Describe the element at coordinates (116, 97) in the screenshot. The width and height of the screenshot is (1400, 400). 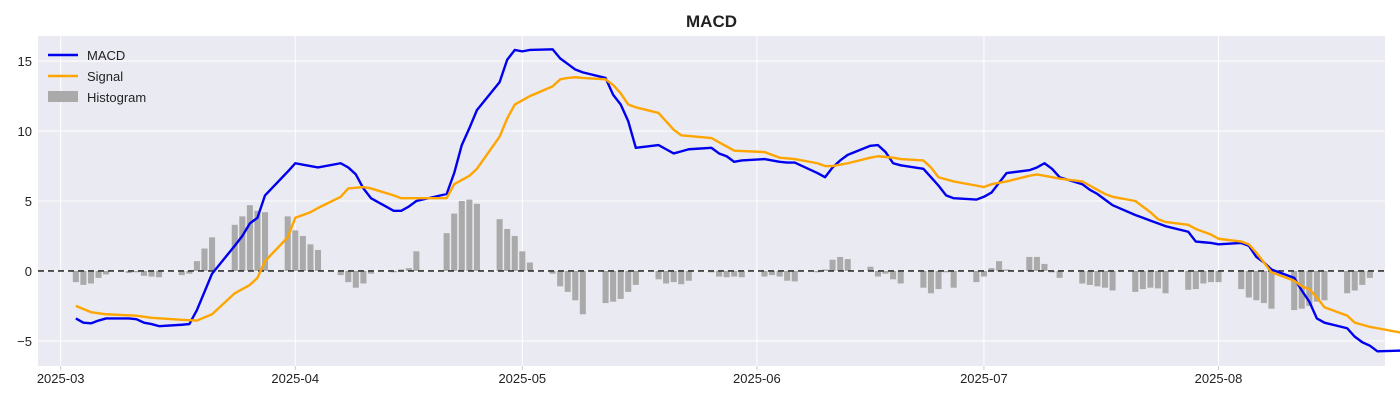
I see `legend-histogram-label: Histogram` at that location.